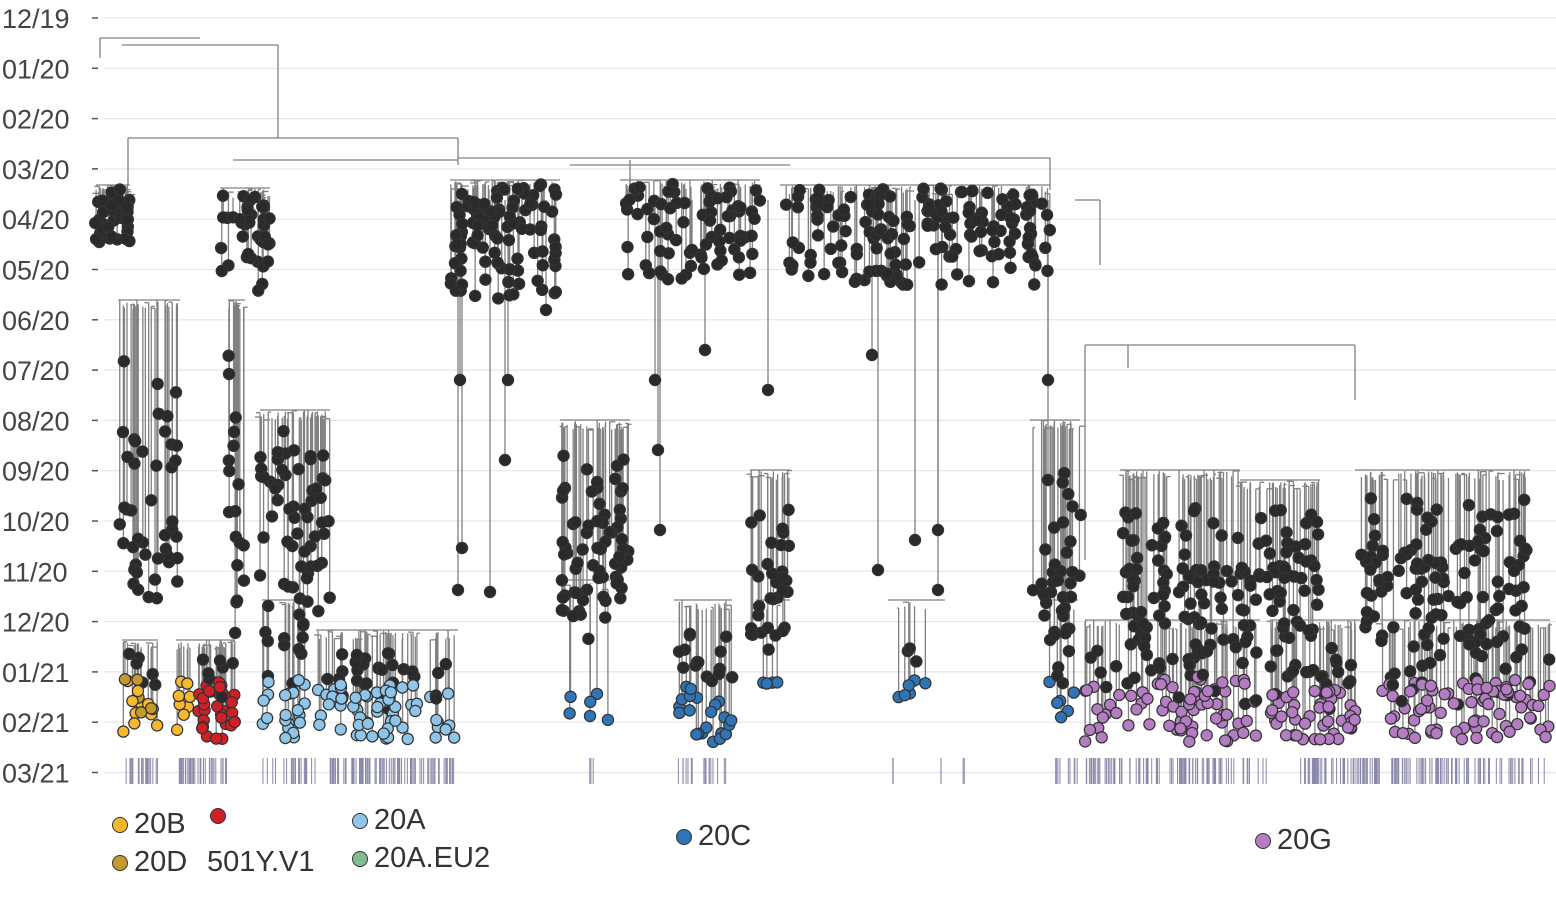 The height and width of the screenshot is (912, 1556). Describe the element at coordinates (36, 19) in the screenshot. I see `y-tick-label: 12/19` at that location.